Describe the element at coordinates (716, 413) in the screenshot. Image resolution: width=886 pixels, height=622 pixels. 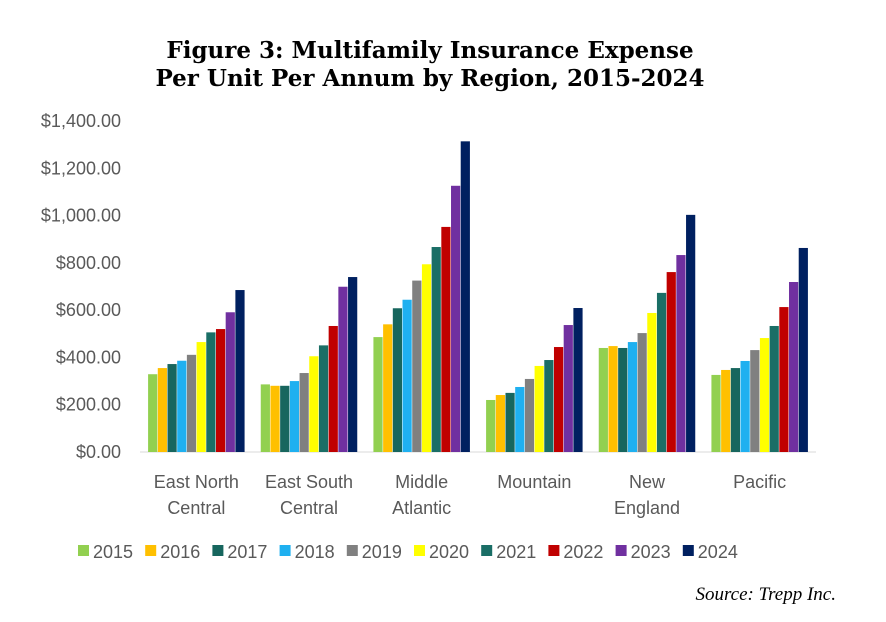
I see `bar-2015-pacific` at that location.